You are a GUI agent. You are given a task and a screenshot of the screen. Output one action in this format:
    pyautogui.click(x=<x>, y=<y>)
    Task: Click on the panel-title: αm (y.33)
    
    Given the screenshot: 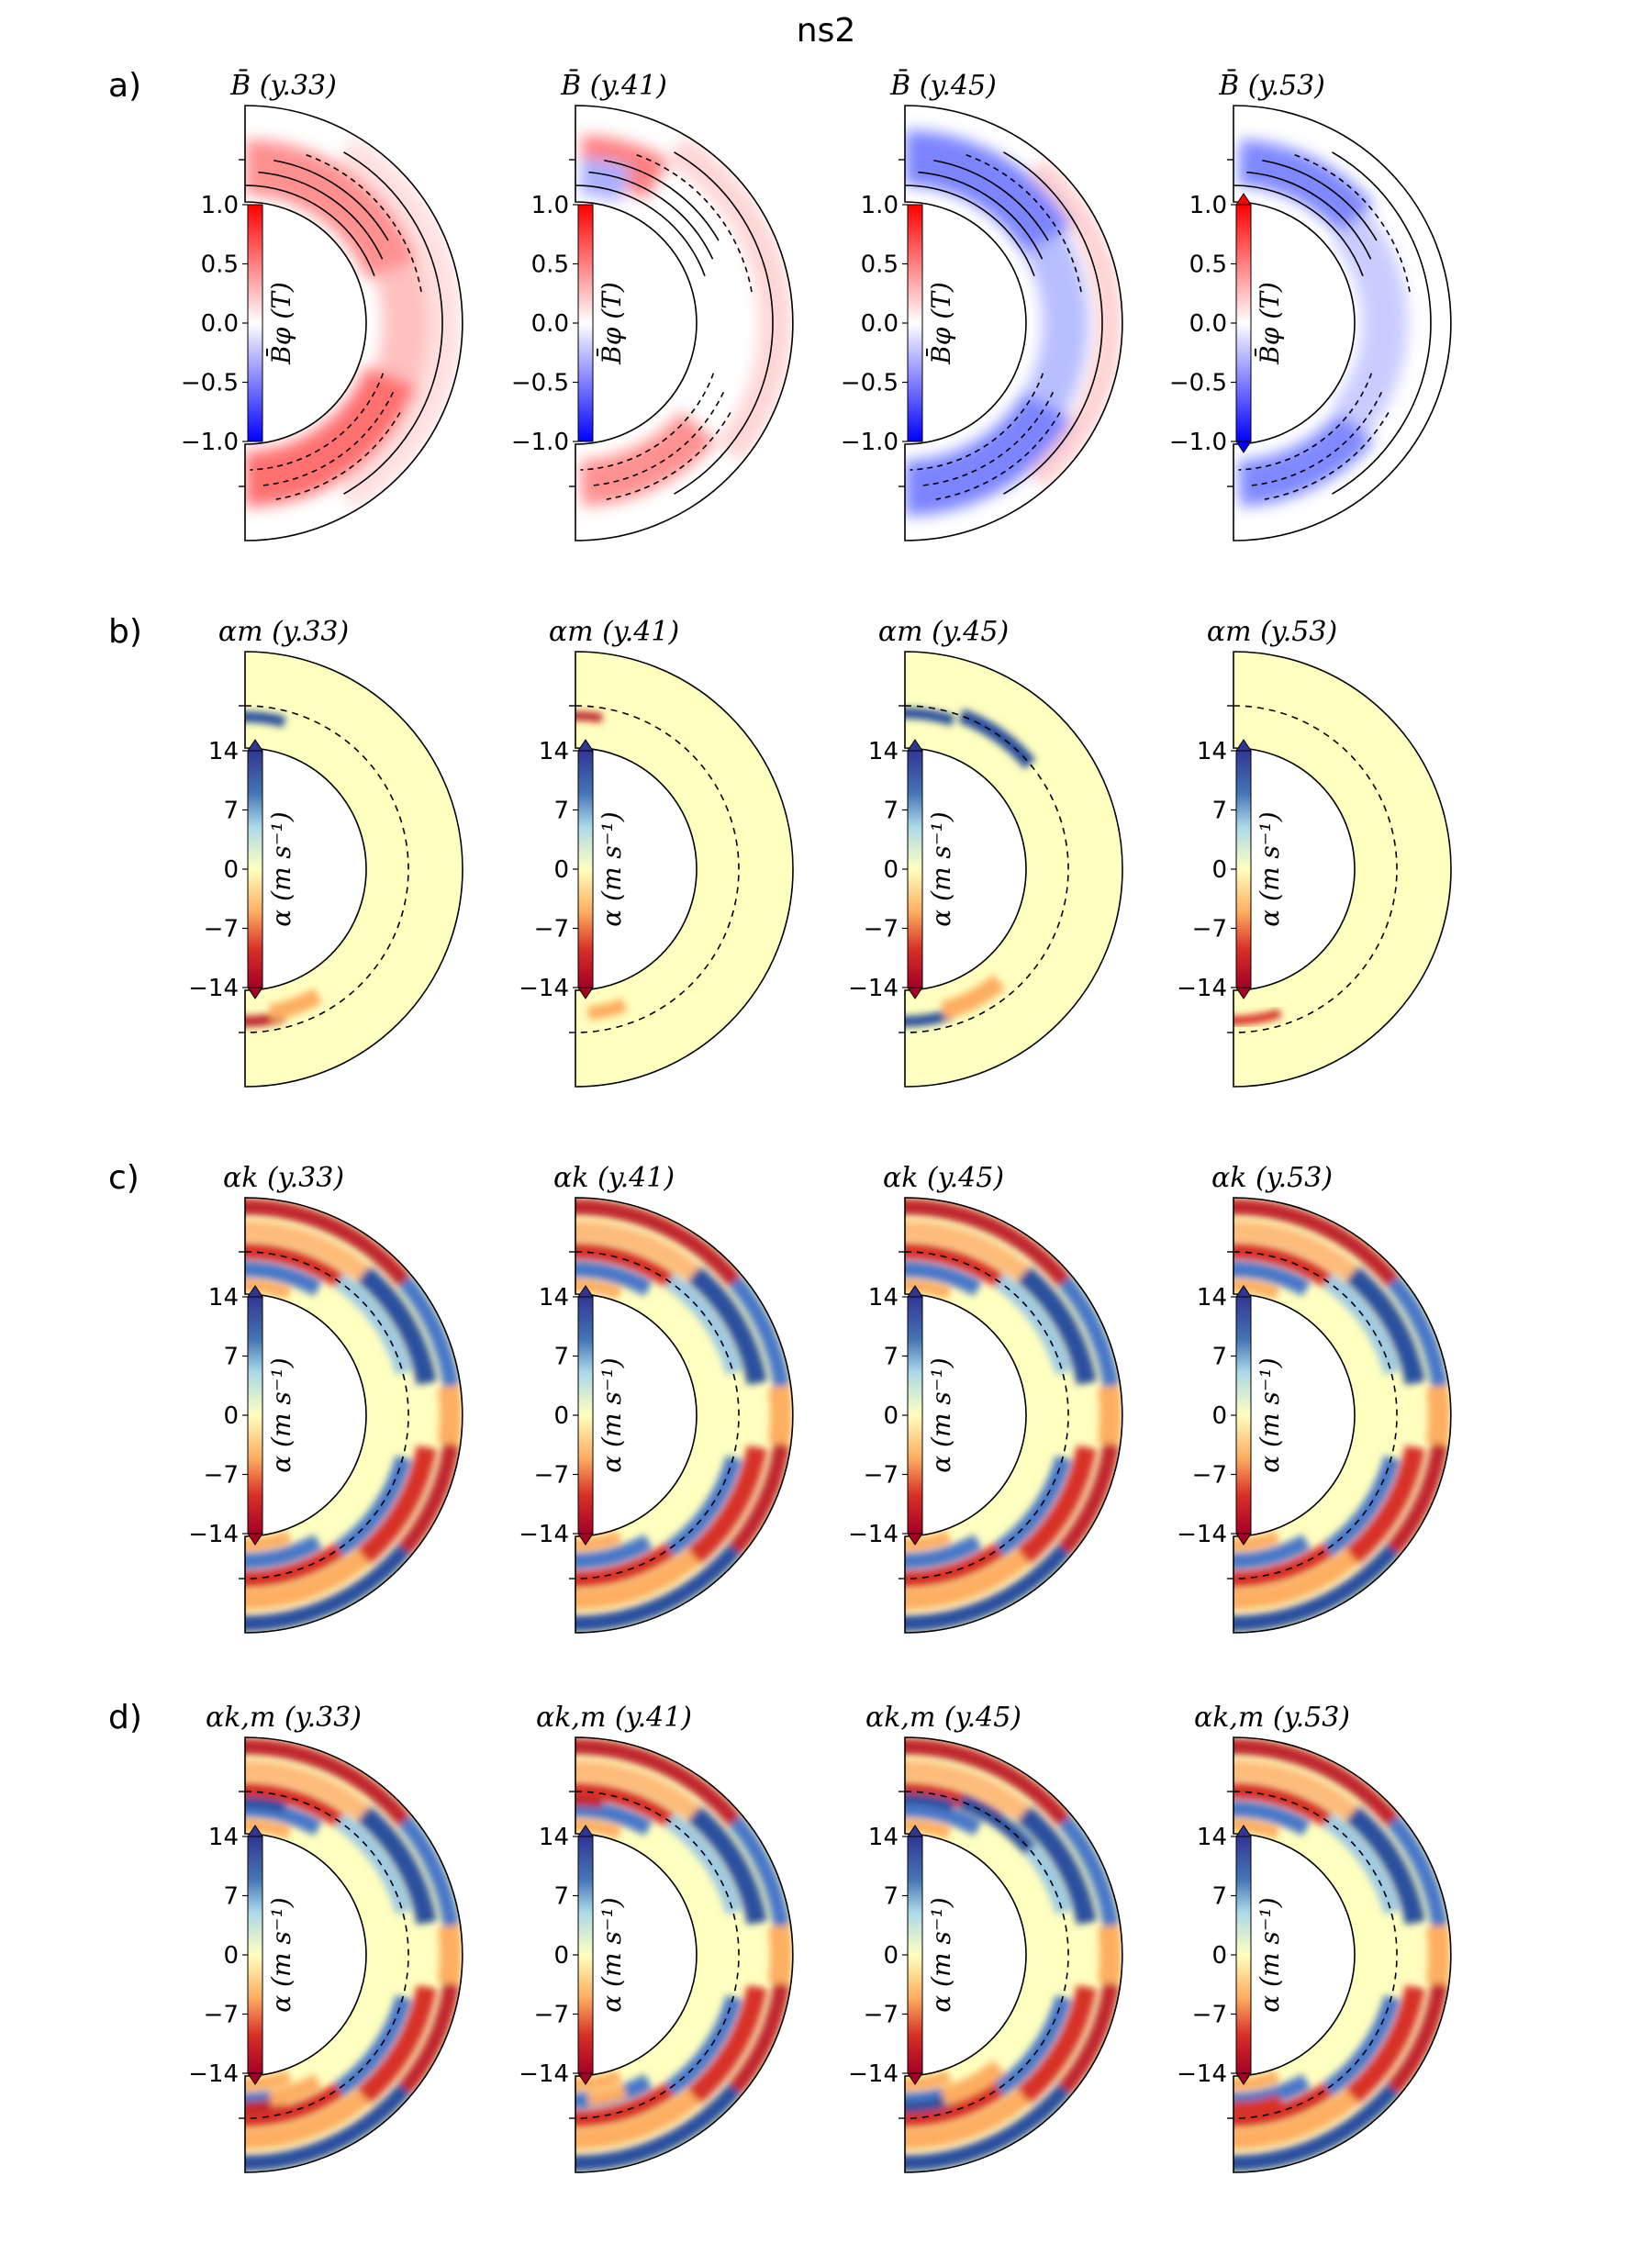 What is the action you would take?
    pyautogui.click(x=284, y=632)
    